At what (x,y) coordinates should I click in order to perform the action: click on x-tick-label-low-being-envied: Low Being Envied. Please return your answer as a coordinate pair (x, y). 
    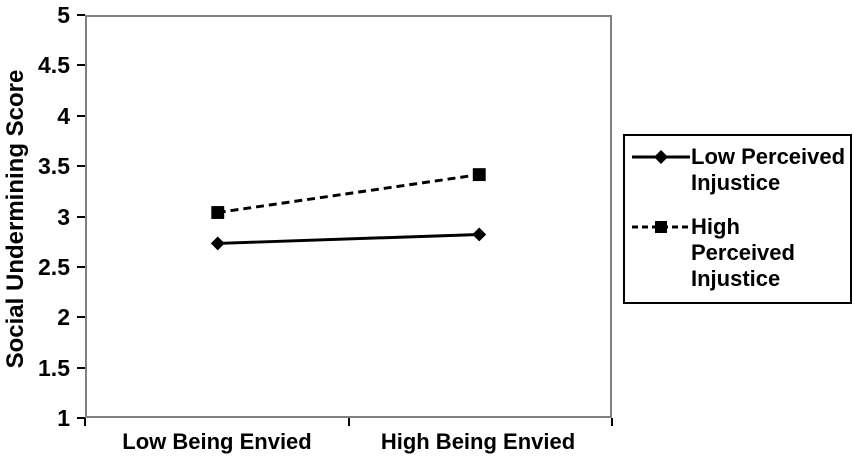
    Looking at the image, I should click on (217, 441).